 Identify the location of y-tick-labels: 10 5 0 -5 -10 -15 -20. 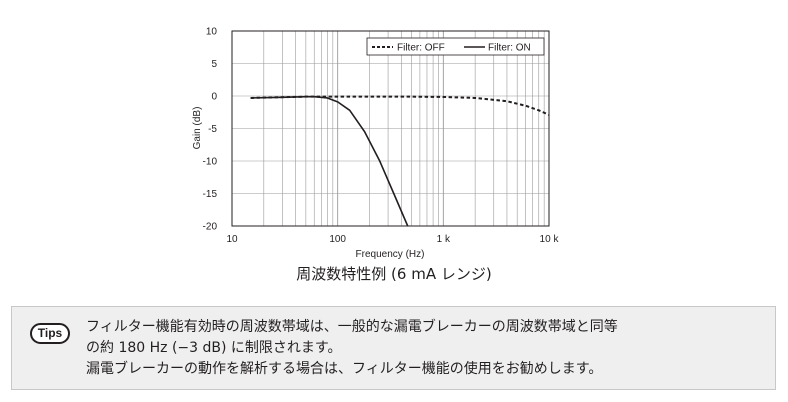
(210, 130).